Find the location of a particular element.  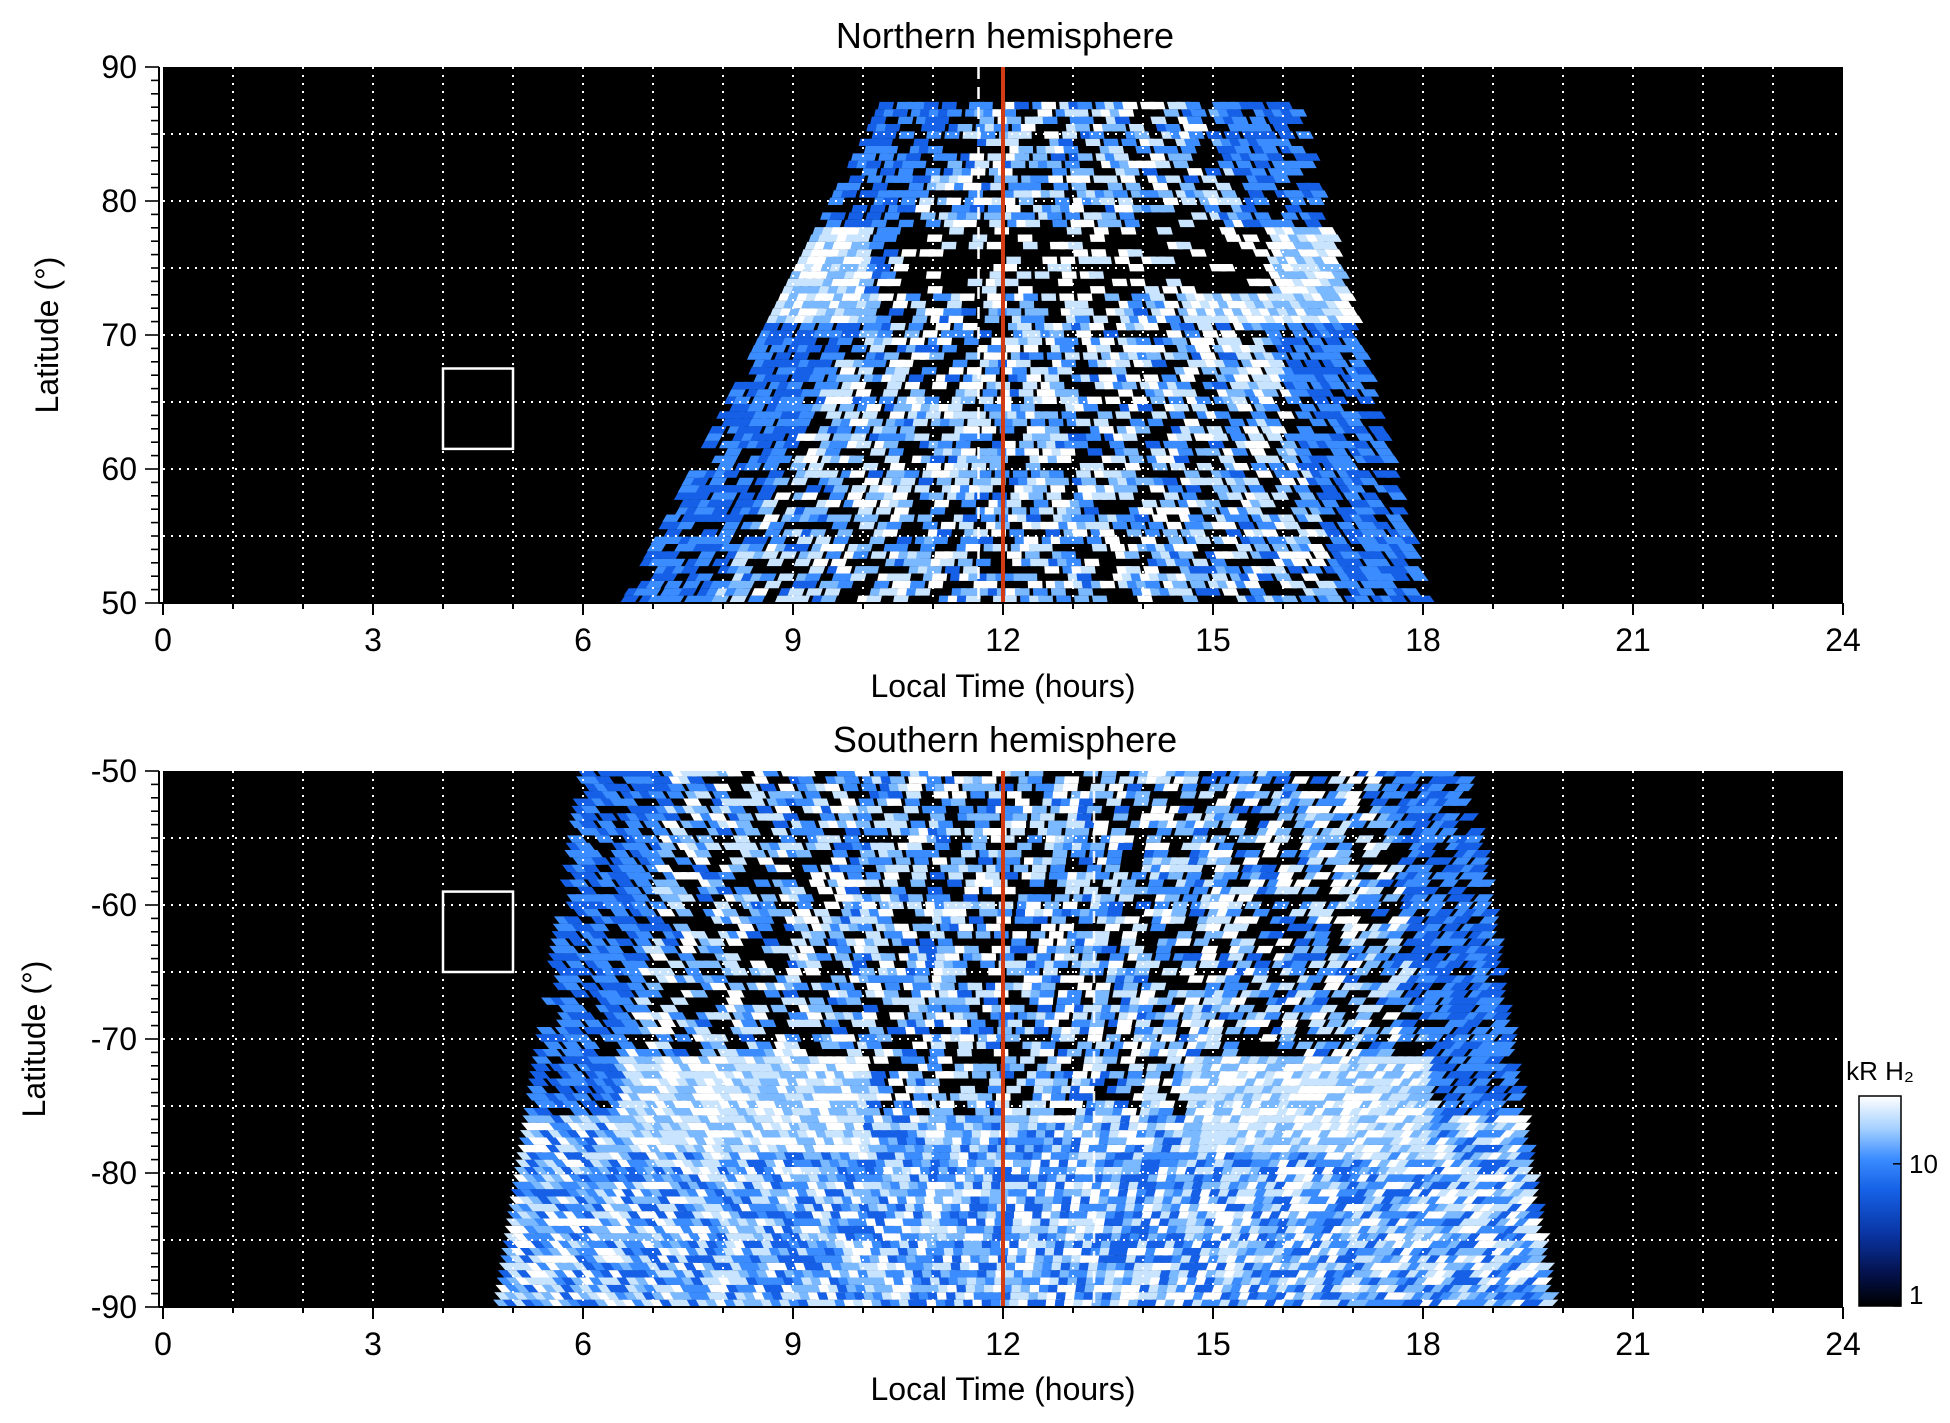

x-tick-label: 0 is located at coordinates (163, 640).